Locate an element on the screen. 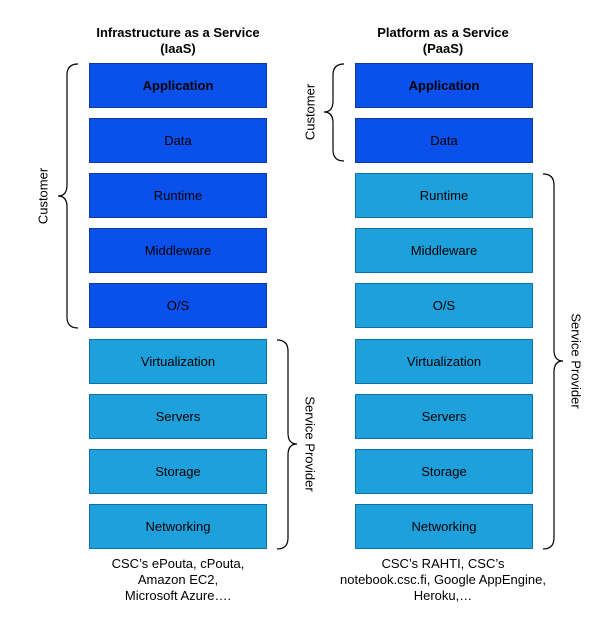 This screenshot has width=598, height=624. iaas-layer-virtualization: Virtualization is located at coordinates (178, 361).